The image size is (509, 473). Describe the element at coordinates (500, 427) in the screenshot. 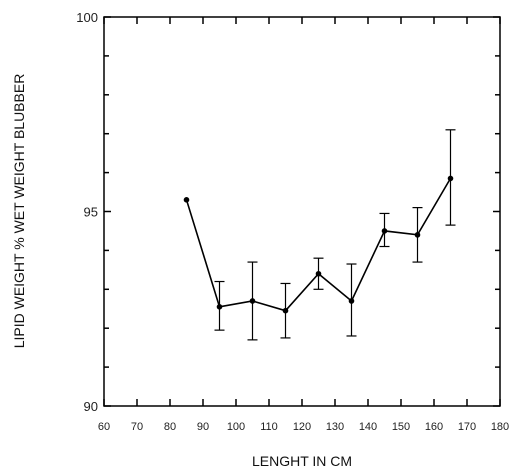

I see `x-tick-label: 180` at that location.